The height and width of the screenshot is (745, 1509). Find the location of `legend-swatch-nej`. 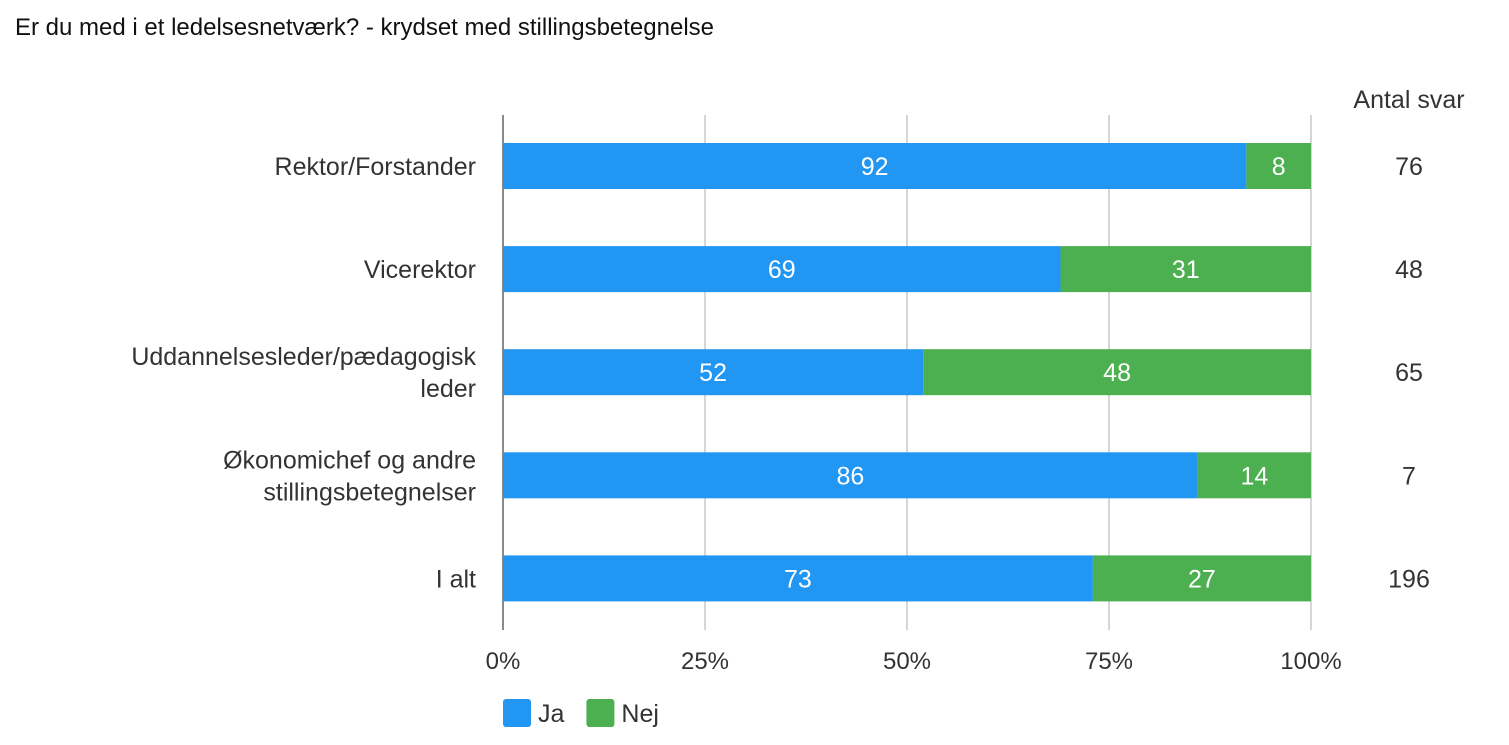

legend-swatch-nej is located at coordinates (600, 713).